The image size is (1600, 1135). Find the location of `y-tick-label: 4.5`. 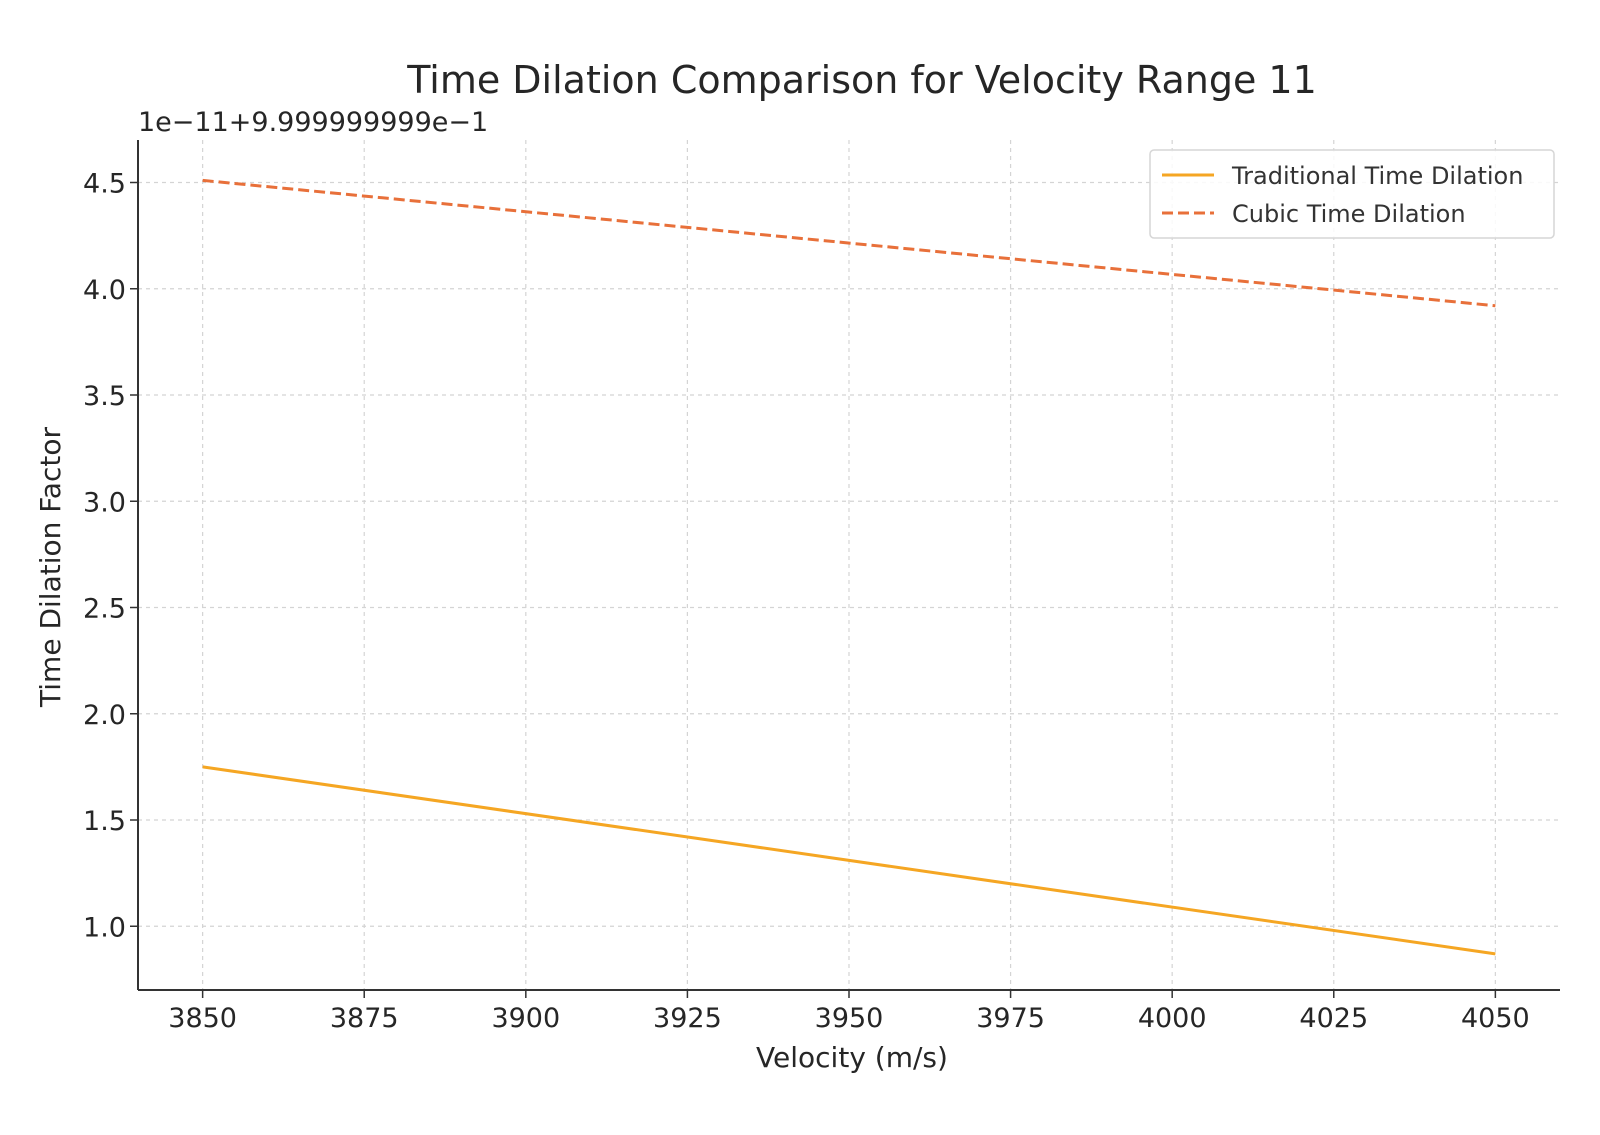

y-tick-label: 4.5 is located at coordinates (104, 184).